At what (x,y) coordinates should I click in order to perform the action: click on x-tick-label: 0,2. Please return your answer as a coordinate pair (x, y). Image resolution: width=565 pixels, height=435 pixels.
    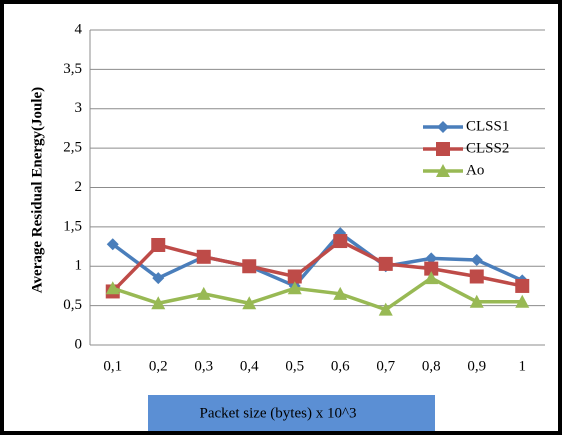
    Looking at the image, I should click on (158, 366).